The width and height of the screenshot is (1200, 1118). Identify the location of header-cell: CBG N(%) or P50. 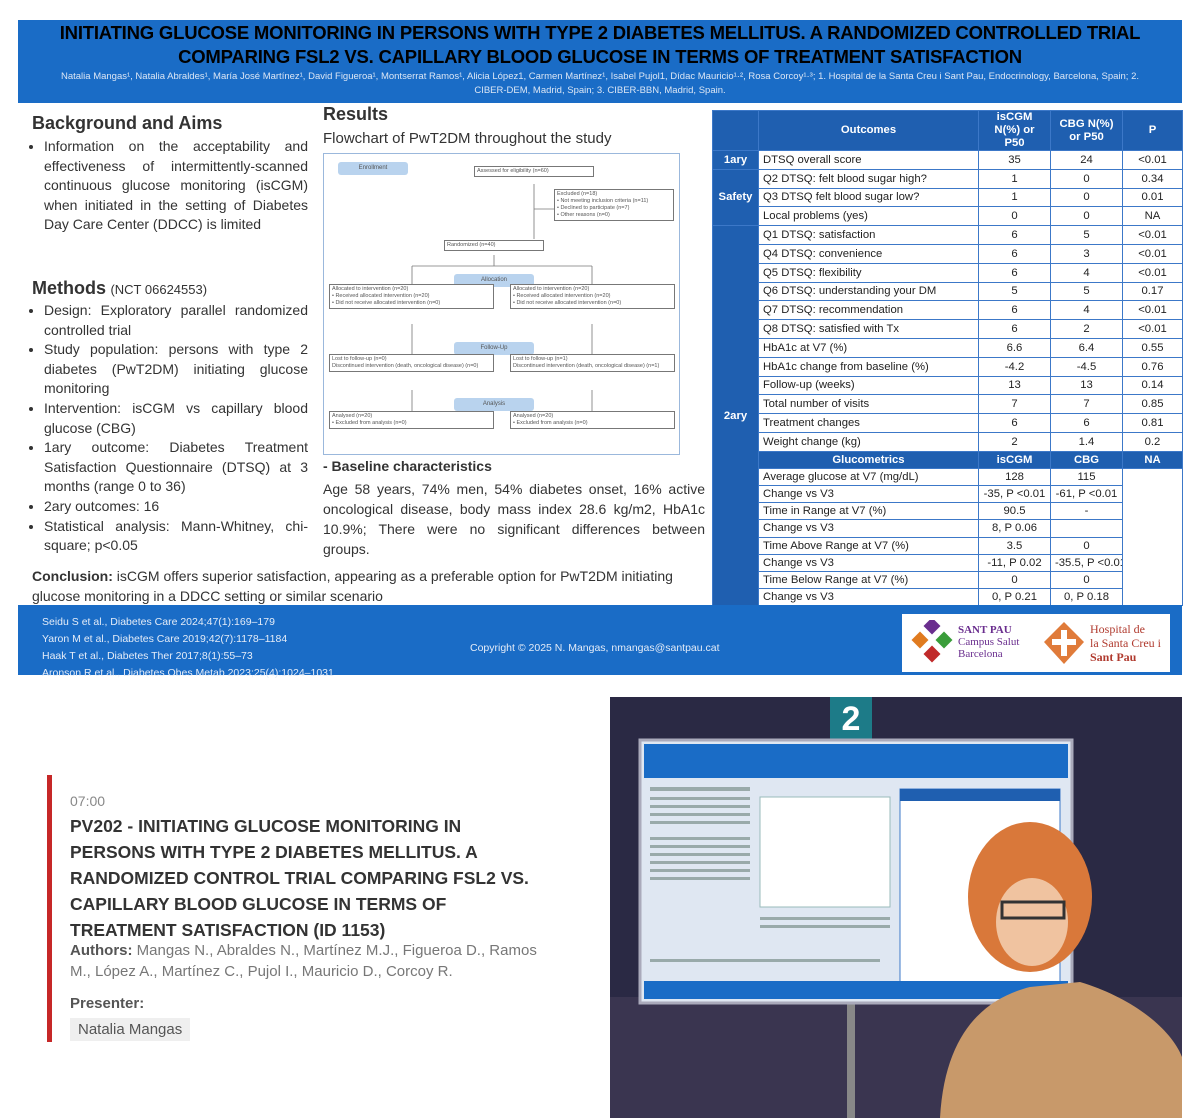
(1086, 130).